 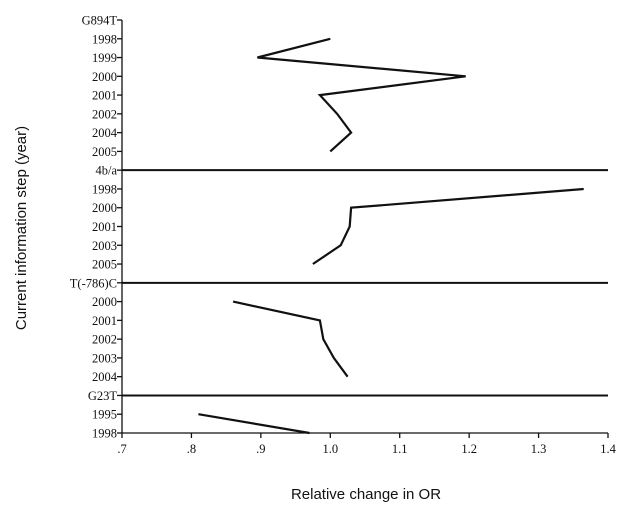 What do you see at coordinates (608, 449) in the screenshot?
I see `x-tick-label: 1.4` at bounding box center [608, 449].